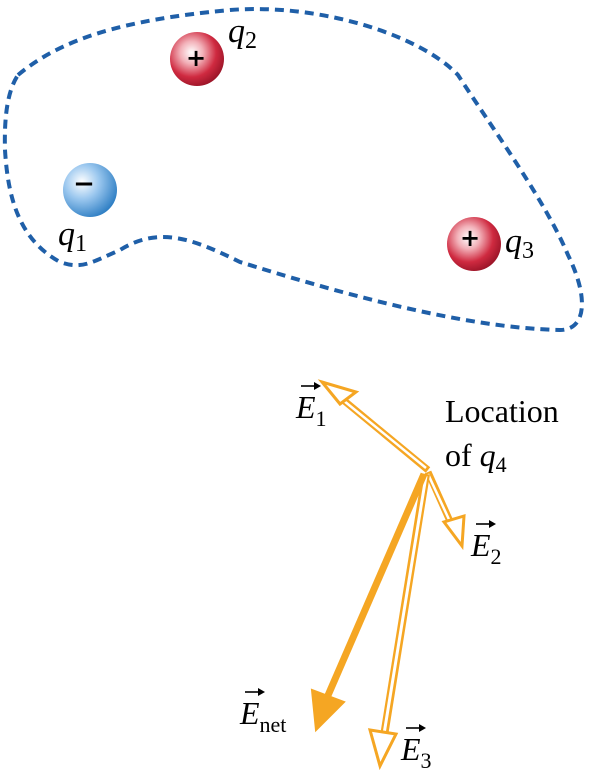 Image resolution: width=591 pixels, height=780 pixels. Describe the element at coordinates (81, 244) in the screenshot. I see `charge-index: 1` at that location.